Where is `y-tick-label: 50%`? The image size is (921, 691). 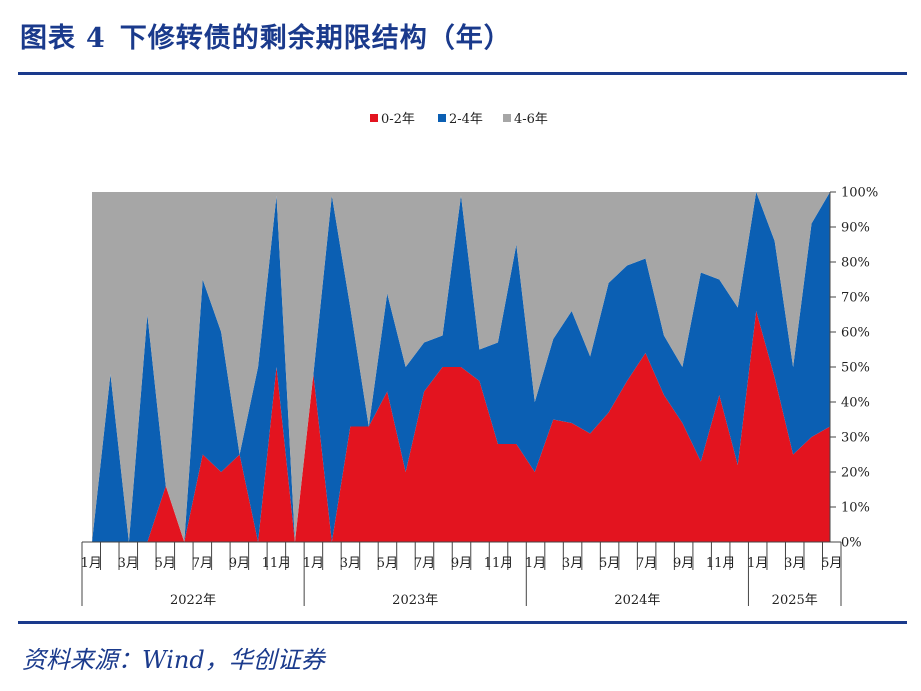 y-tick-label: 50% is located at coordinates (855, 368).